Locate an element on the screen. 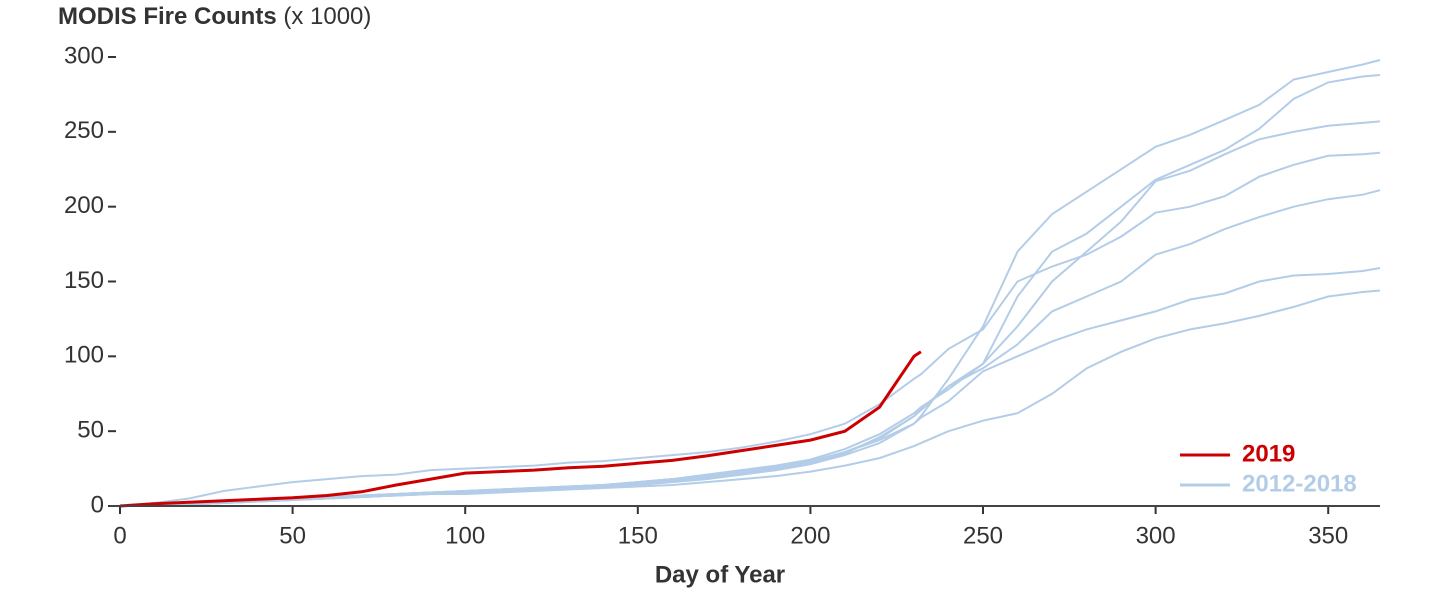 Image resolution: width=1440 pixels, height=600 pixels. x-tick-label: 350 is located at coordinates (1328, 535).